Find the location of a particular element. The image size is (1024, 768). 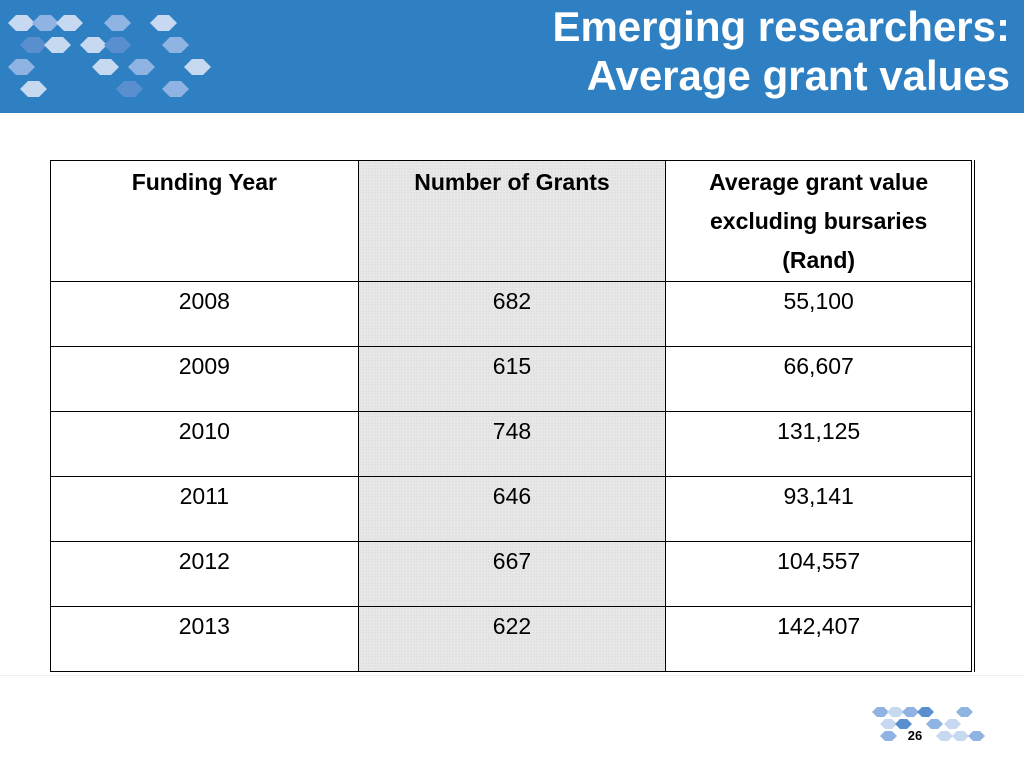

cell-year: 2013 is located at coordinates (204, 639).